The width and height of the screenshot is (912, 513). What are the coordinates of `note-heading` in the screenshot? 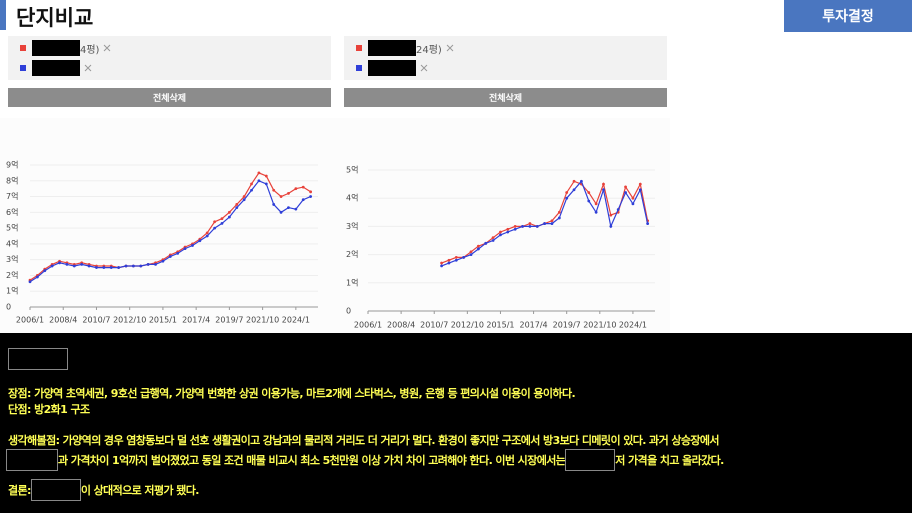 It's located at (38, 359).